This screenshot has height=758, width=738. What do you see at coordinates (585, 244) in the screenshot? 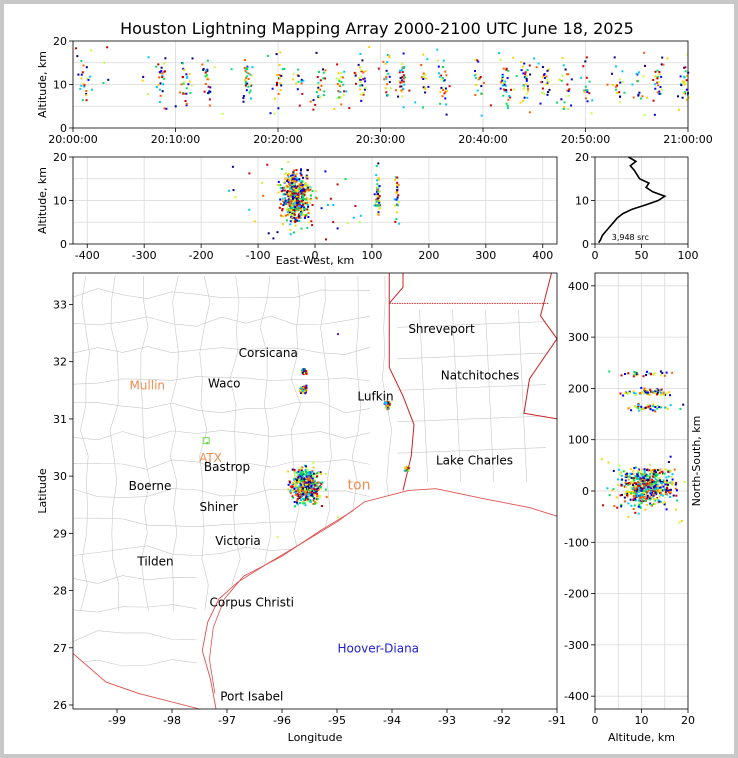
I see `histogram-y-tick-label: 0` at bounding box center [585, 244].